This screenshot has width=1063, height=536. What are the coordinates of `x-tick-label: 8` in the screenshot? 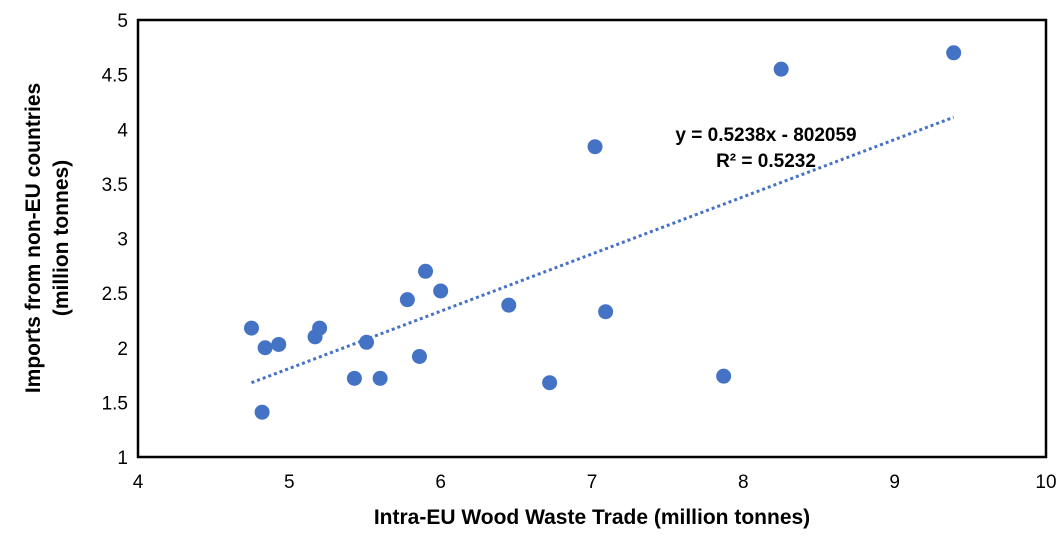 It's located at (743, 482).